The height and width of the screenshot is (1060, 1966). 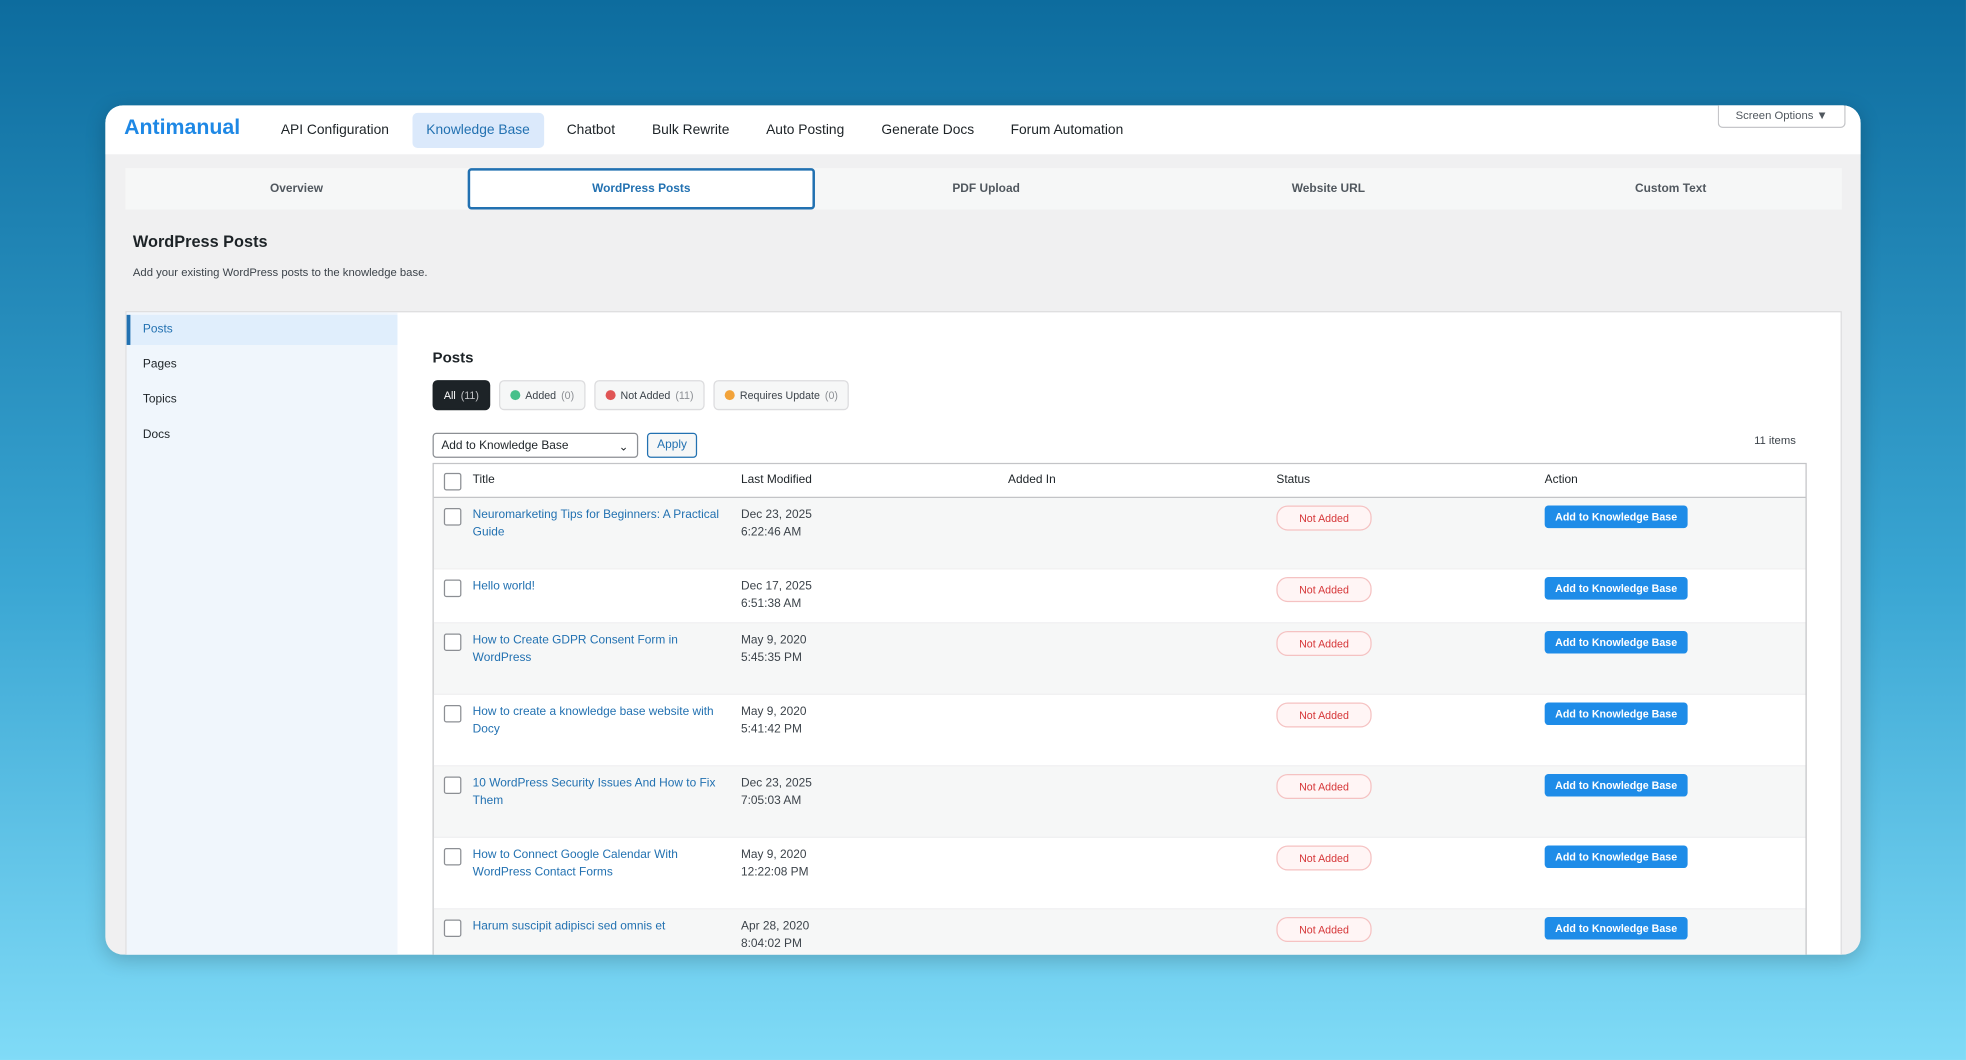 I want to click on column-header: Status, so click(x=1293, y=479).